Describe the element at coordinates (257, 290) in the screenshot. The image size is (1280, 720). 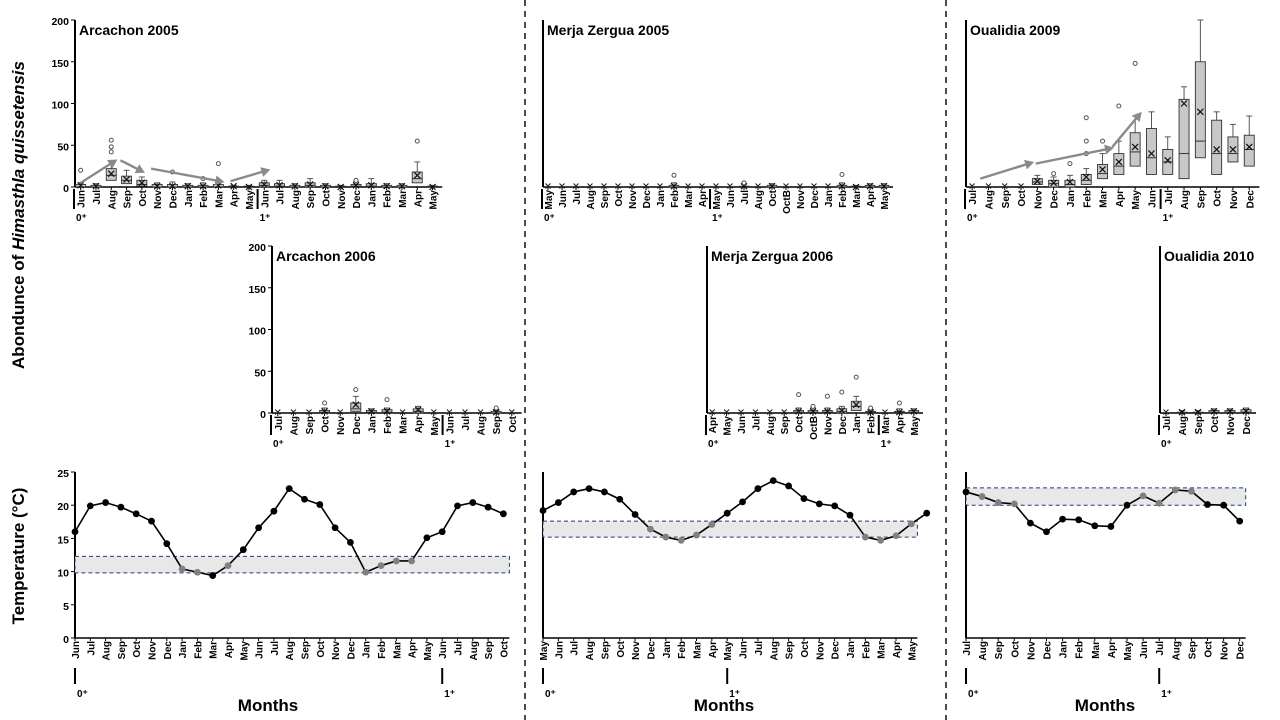
I see `y-tick-label: 150` at that location.